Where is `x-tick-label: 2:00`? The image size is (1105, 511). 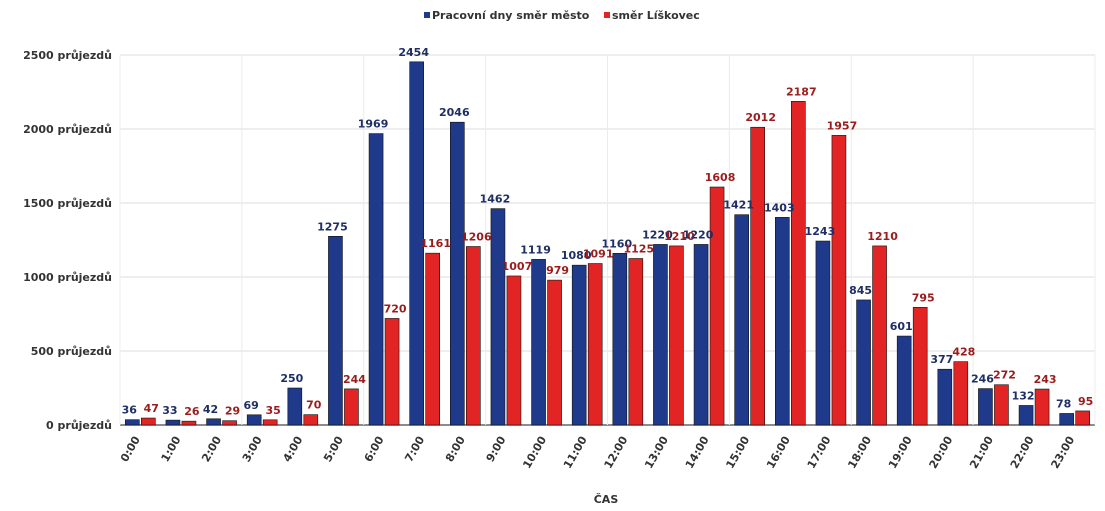 x-tick-label: 2:00 is located at coordinates (211, 449).